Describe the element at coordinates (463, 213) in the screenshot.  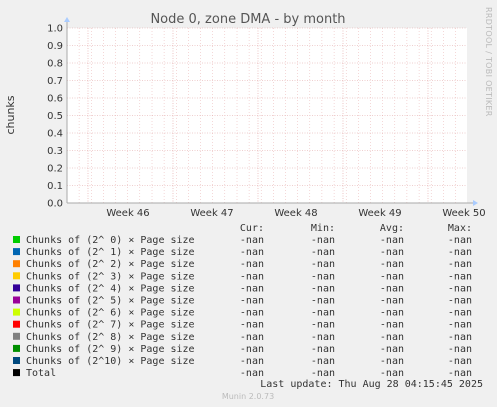
I see `x-tick-label: Week 50` at that location.